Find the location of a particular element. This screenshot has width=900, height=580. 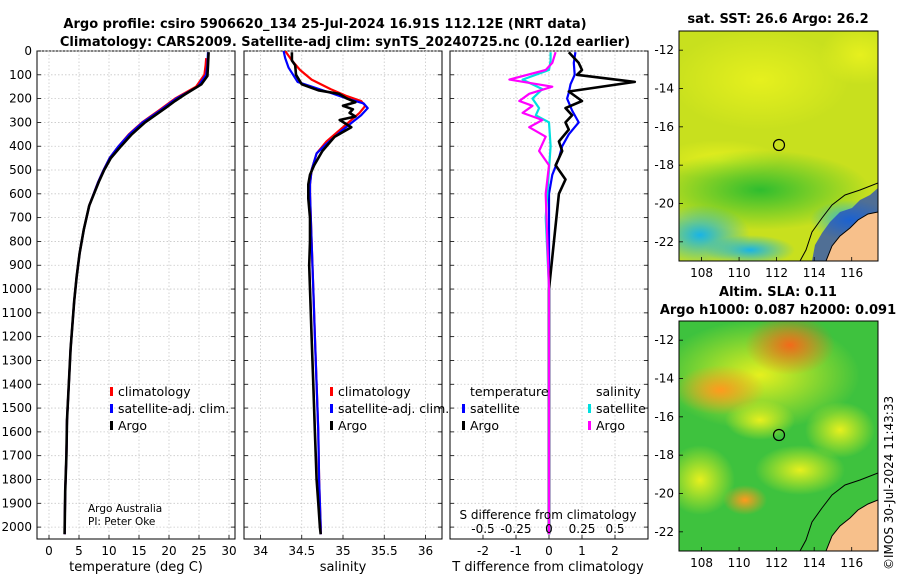

series-line-salinity-argo is located at coordinates (532, 293).